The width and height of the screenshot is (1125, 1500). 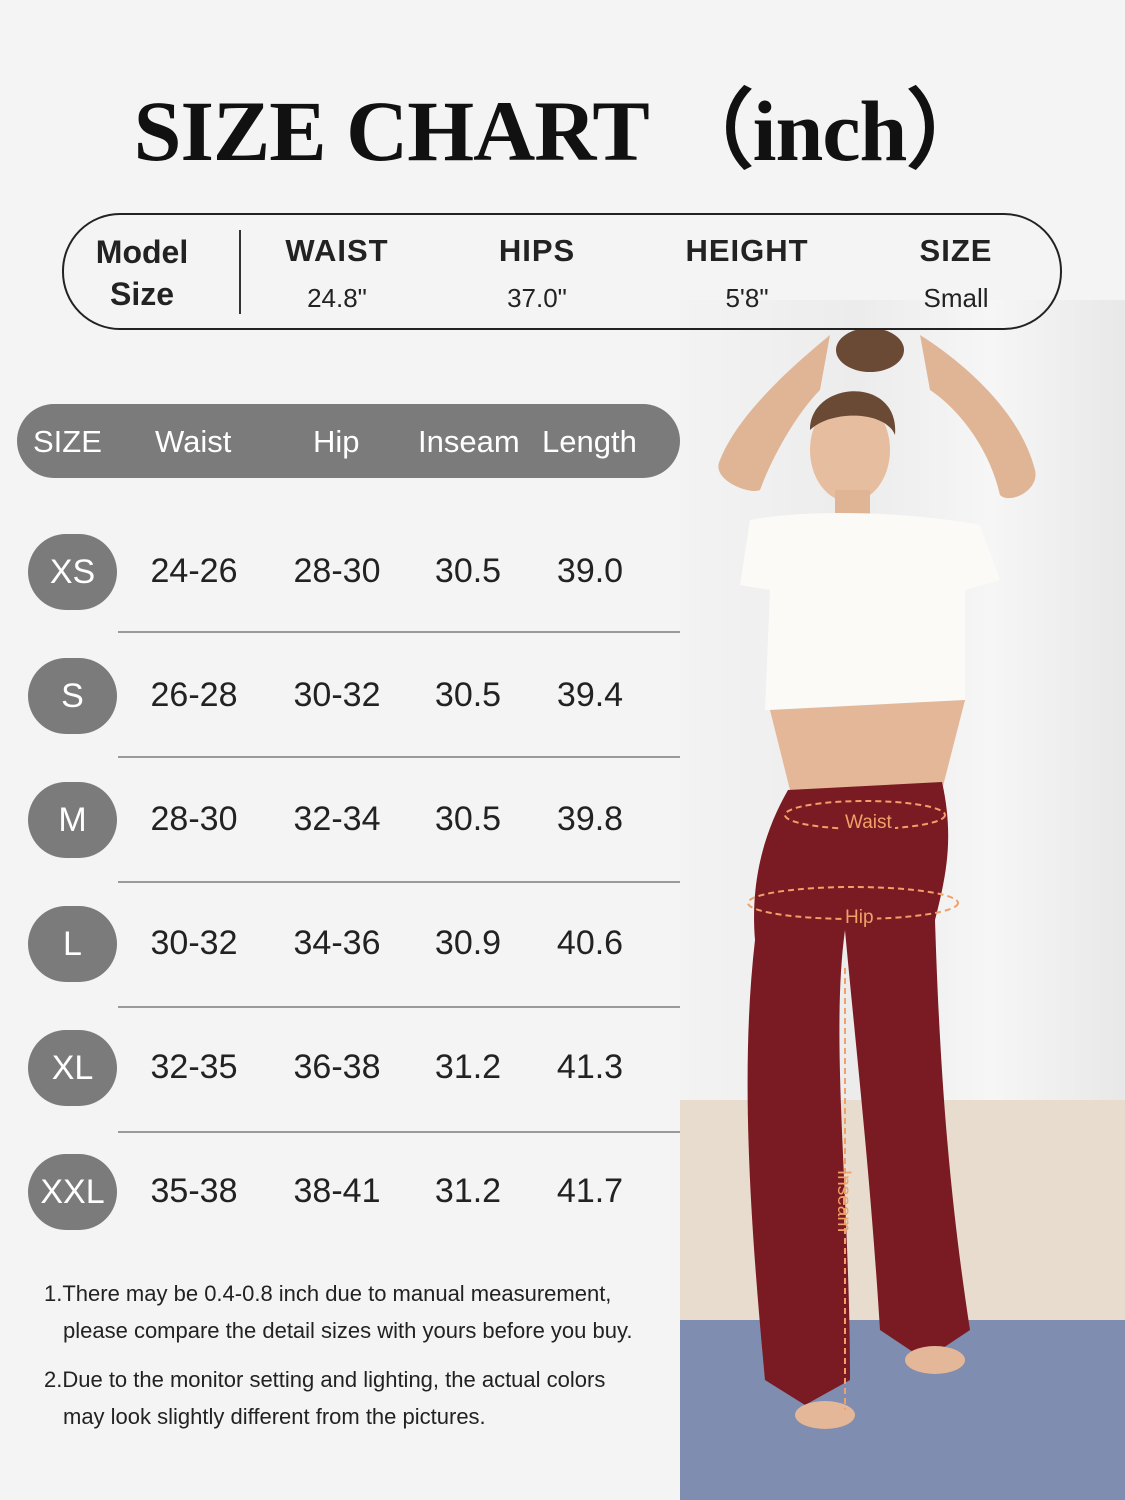 What do you see at coordinates (590, 819) in the screenshot?
I see `cell-length: 39.8` at bounding box center [590, 819].